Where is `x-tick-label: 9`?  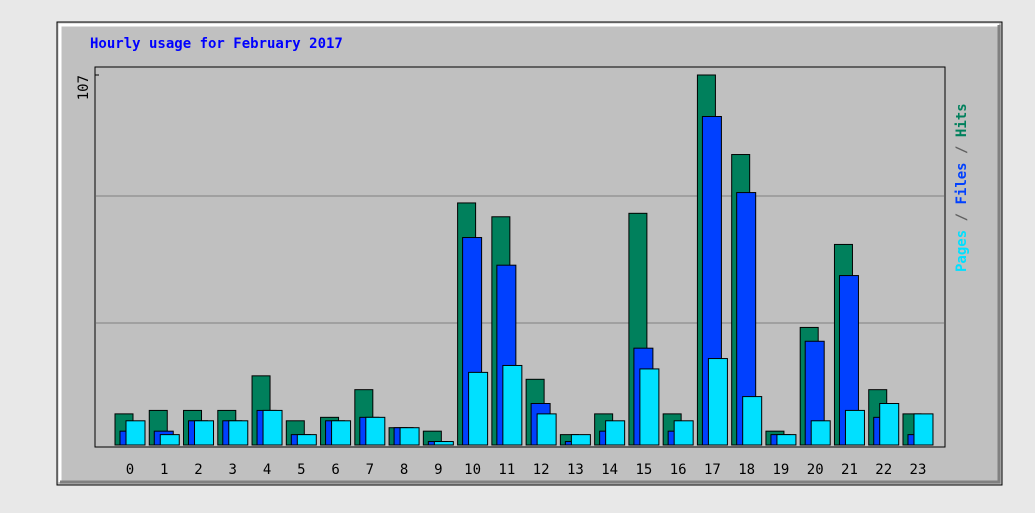 x-tick-label: 9 is located at coordinates (438, 470).